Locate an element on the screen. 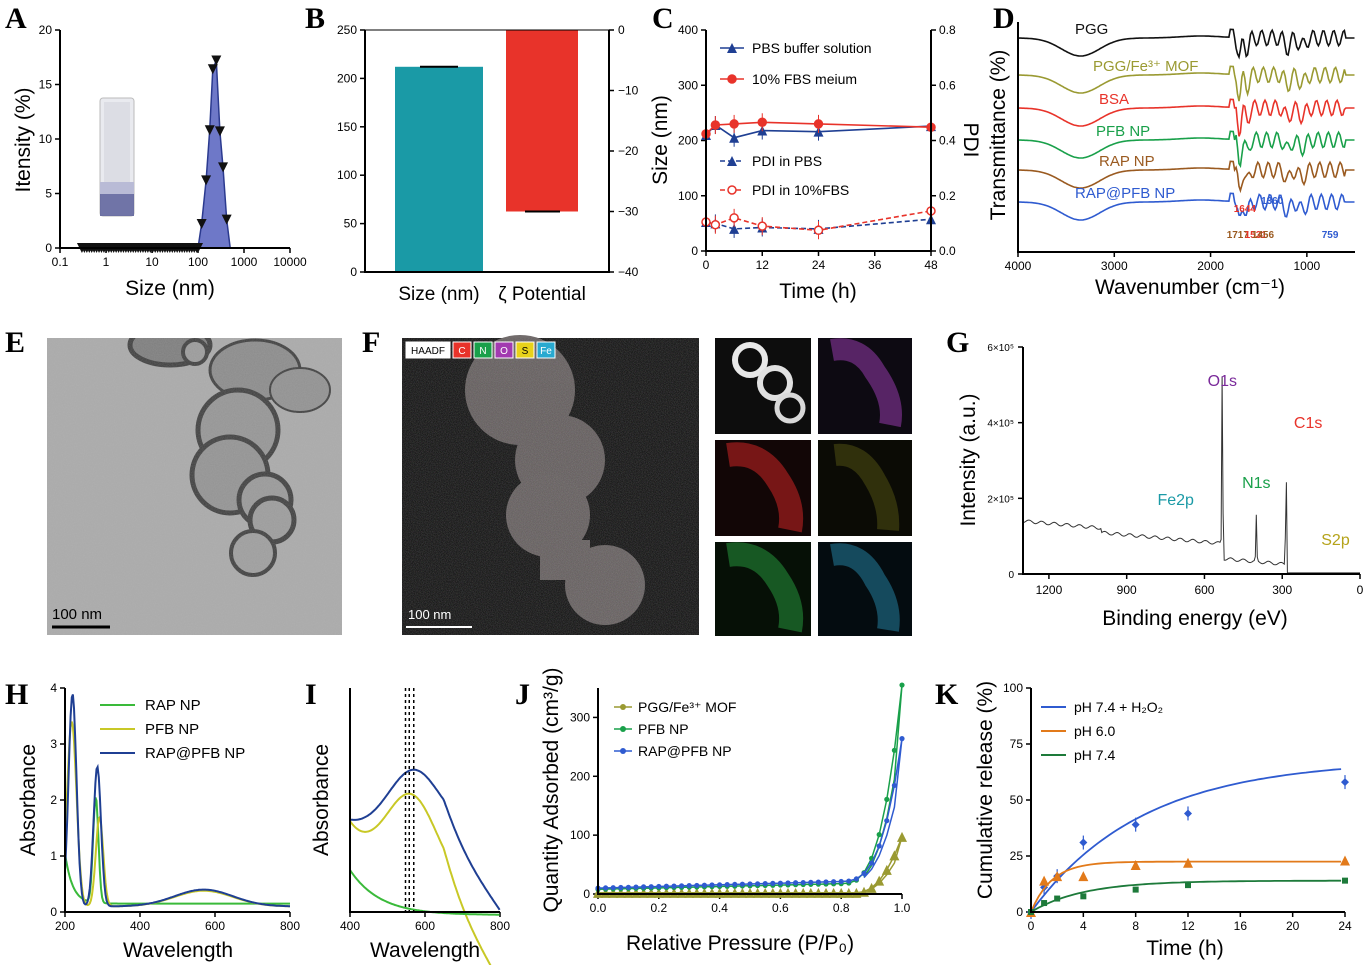 Image resolution: width=1367 pixels, height=965 pixels. chart-b-ytick-right-label: −20 is located at coordinates (628, 151).